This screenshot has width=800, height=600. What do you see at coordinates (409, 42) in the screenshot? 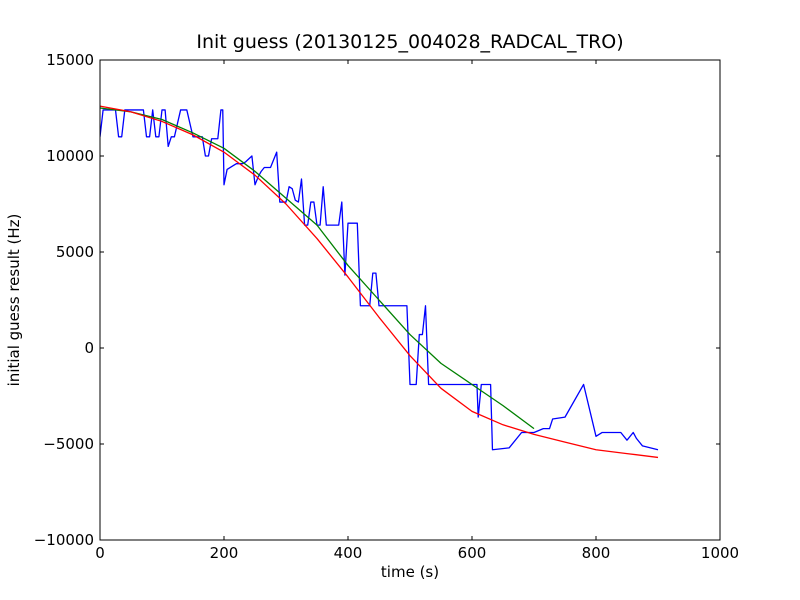
I see `chart-title: Init guess (20130125_004028_RADCAL_TRO)` at bounding box center [409, 42].